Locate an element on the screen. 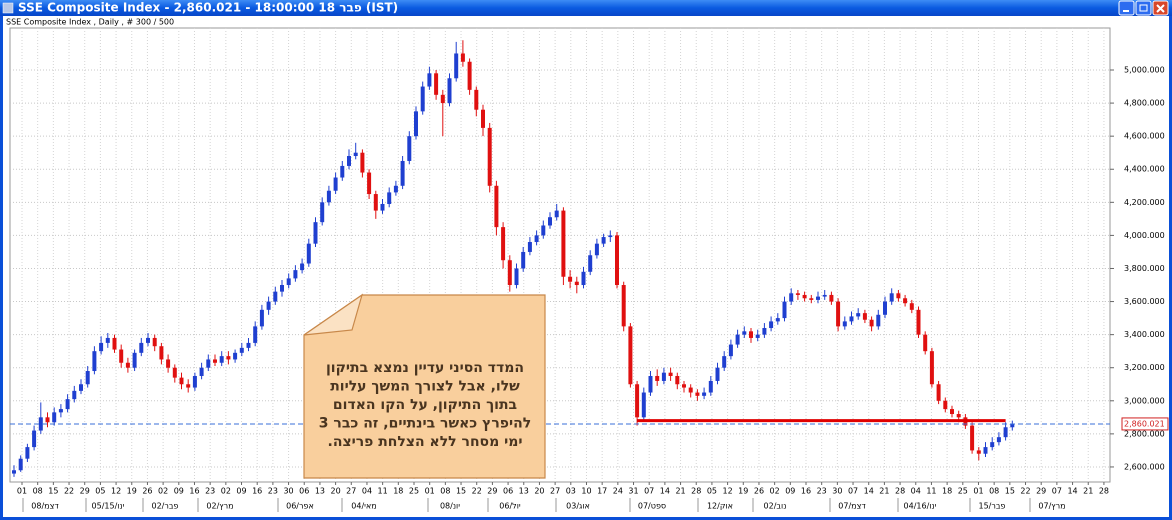  note-text: שלו, אבל לצורך המשך עליות is located at coordinates (425, 387).